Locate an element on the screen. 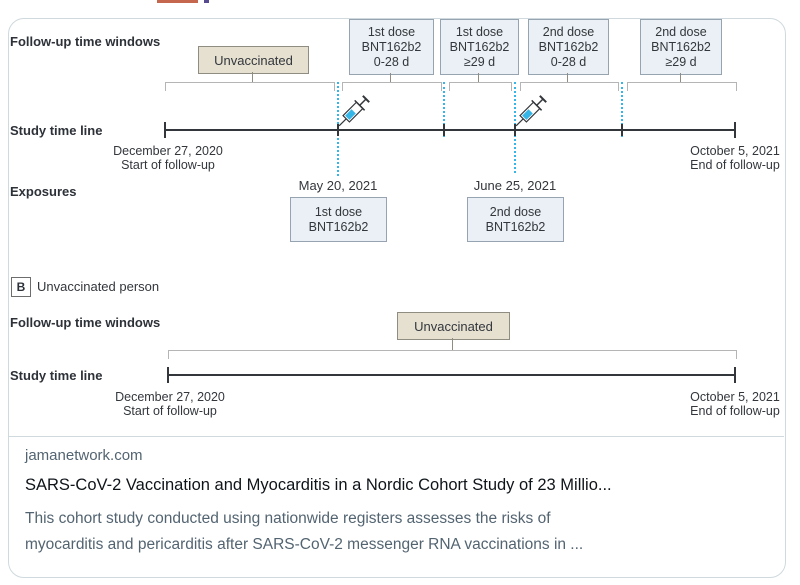 The height and width of the screenshot is (585, 800). timeline-b-start-tick is located at coordinates (168, 375).